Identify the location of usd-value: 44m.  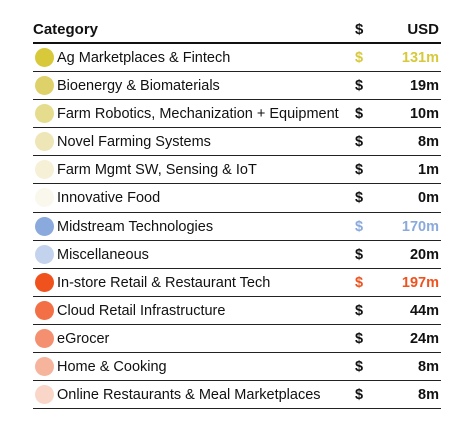
(424, 310).